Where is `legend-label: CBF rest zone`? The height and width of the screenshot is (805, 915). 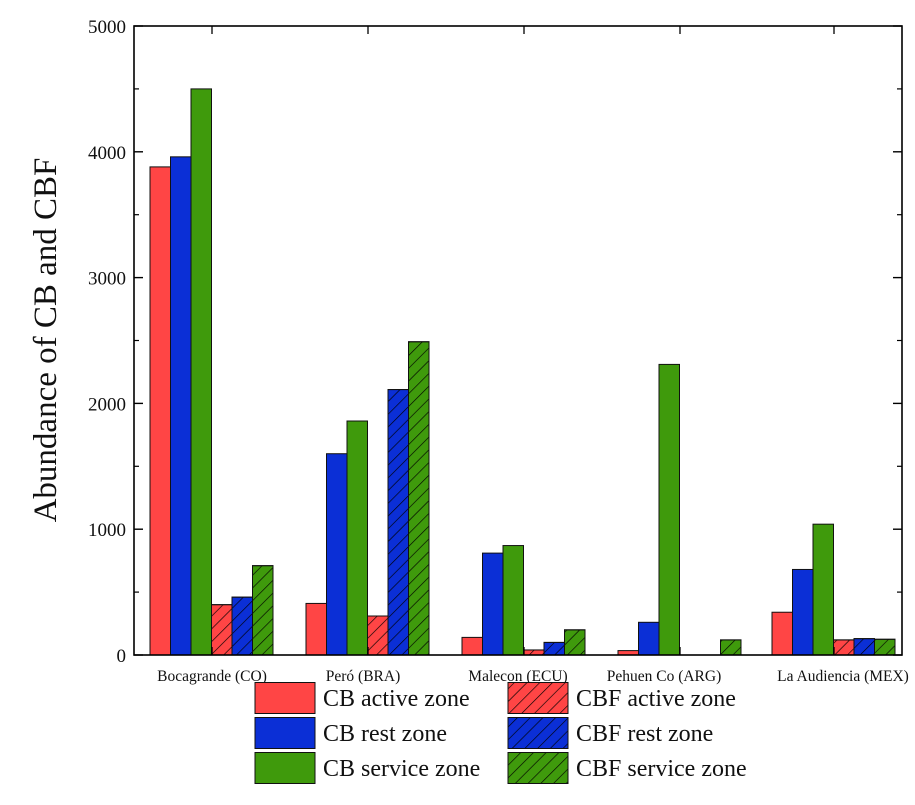 legend-label: CBF rest zone is located at coordinates (644, 734).